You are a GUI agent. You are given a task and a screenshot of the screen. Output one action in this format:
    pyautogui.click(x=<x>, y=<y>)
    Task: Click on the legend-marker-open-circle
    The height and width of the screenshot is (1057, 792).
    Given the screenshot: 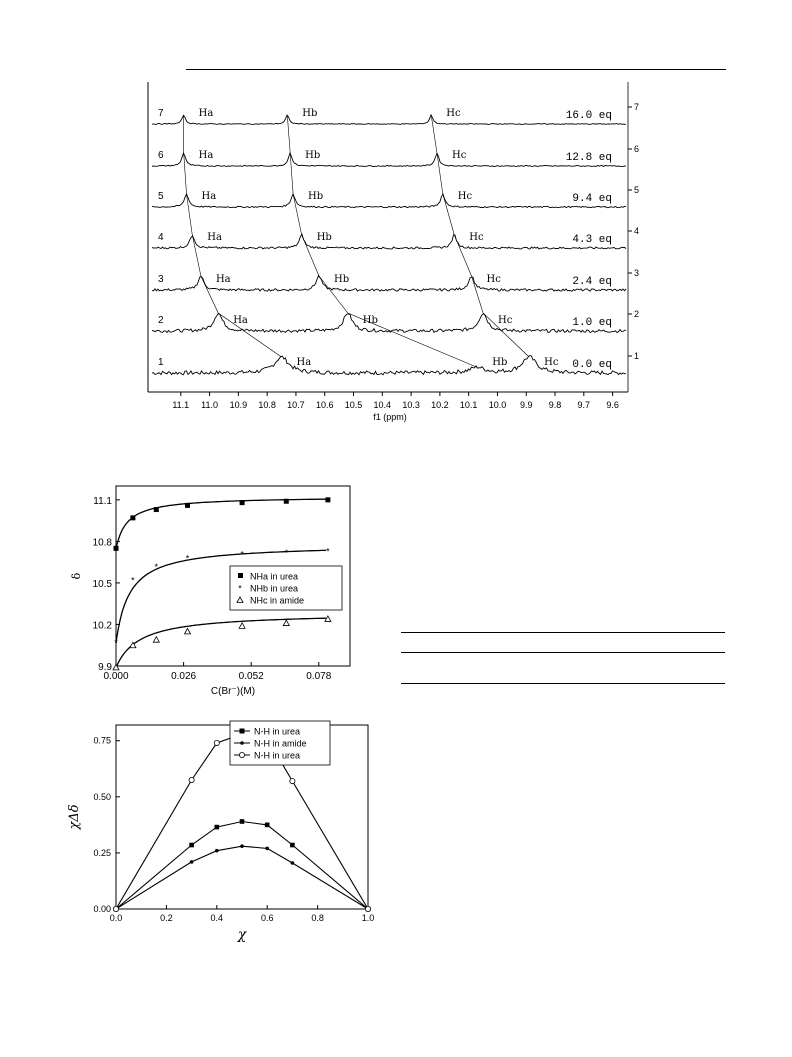 What is the action you would take?
    pyautogui.click(x=241, y=755)
    